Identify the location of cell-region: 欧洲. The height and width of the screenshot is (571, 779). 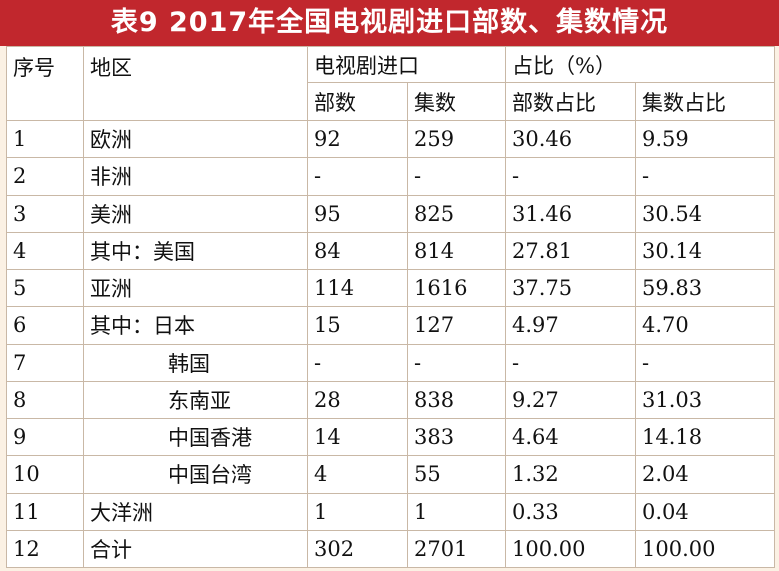
(195, 139).